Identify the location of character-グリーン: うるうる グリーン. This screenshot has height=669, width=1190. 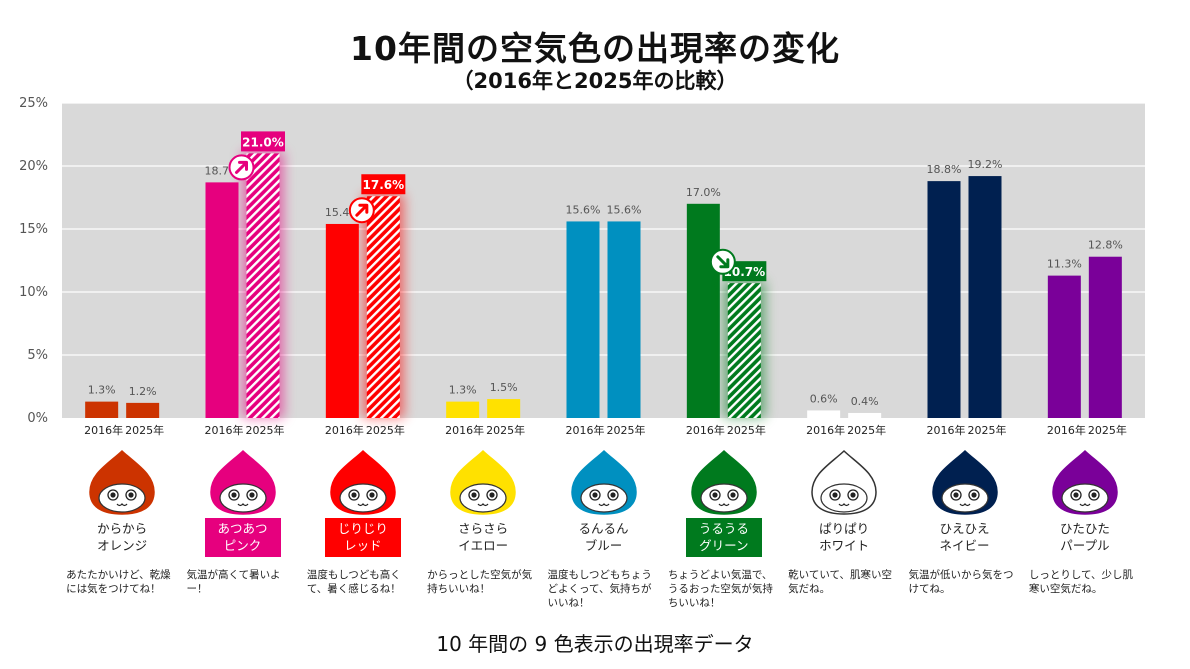
(724, 502).